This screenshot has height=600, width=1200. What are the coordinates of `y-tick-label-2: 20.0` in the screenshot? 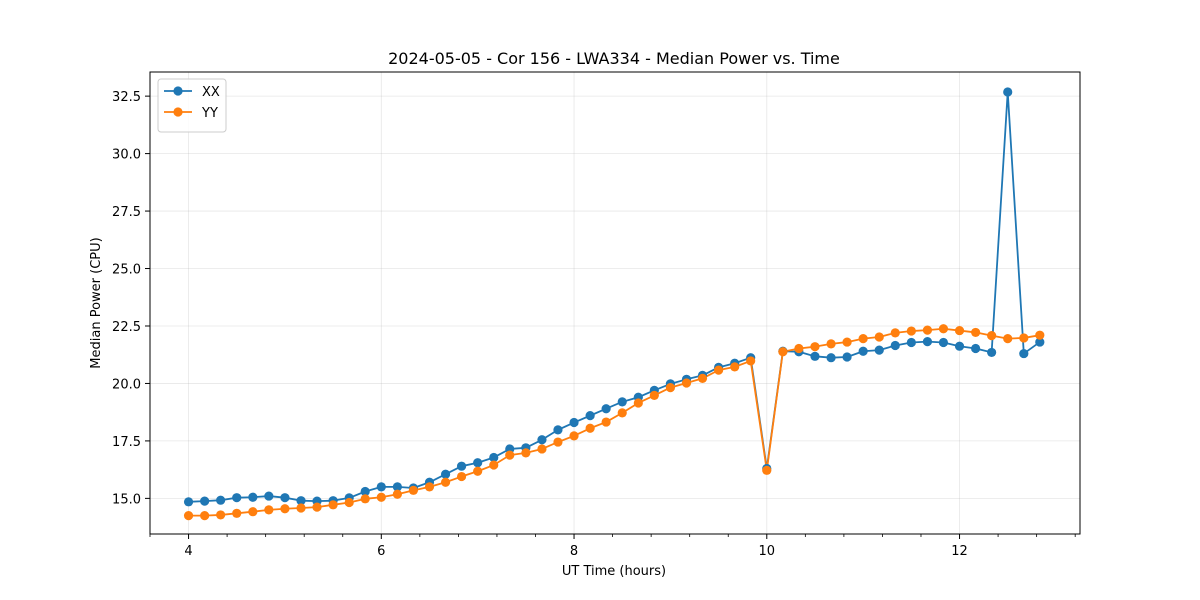 It's located at (126, 384).